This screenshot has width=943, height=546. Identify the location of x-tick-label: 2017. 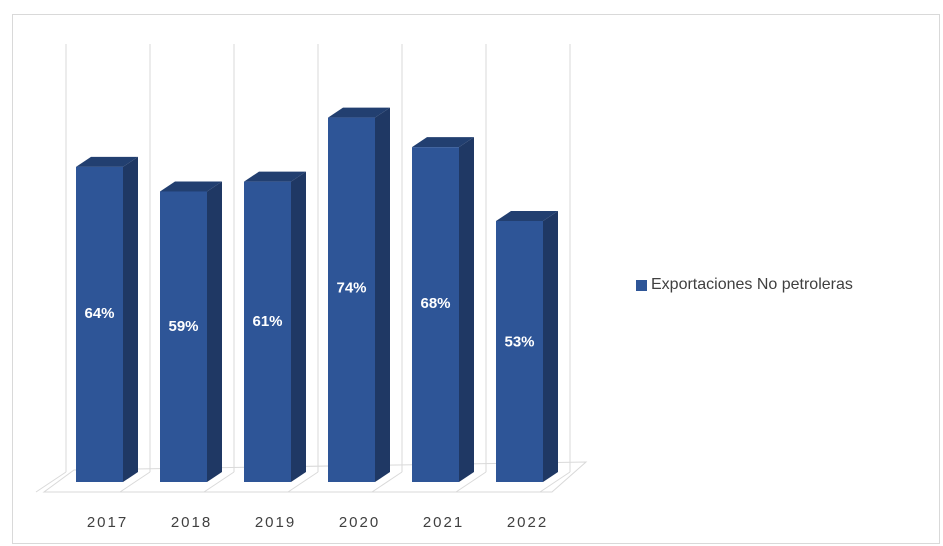
(107, 522).